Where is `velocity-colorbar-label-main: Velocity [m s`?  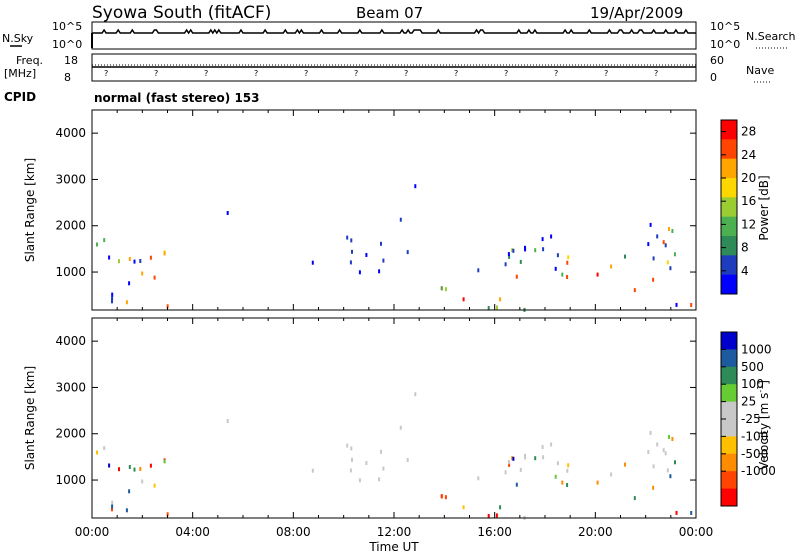 velocity-colorbar-label-main: Velocity [m s is located at coordinates (764, 431).